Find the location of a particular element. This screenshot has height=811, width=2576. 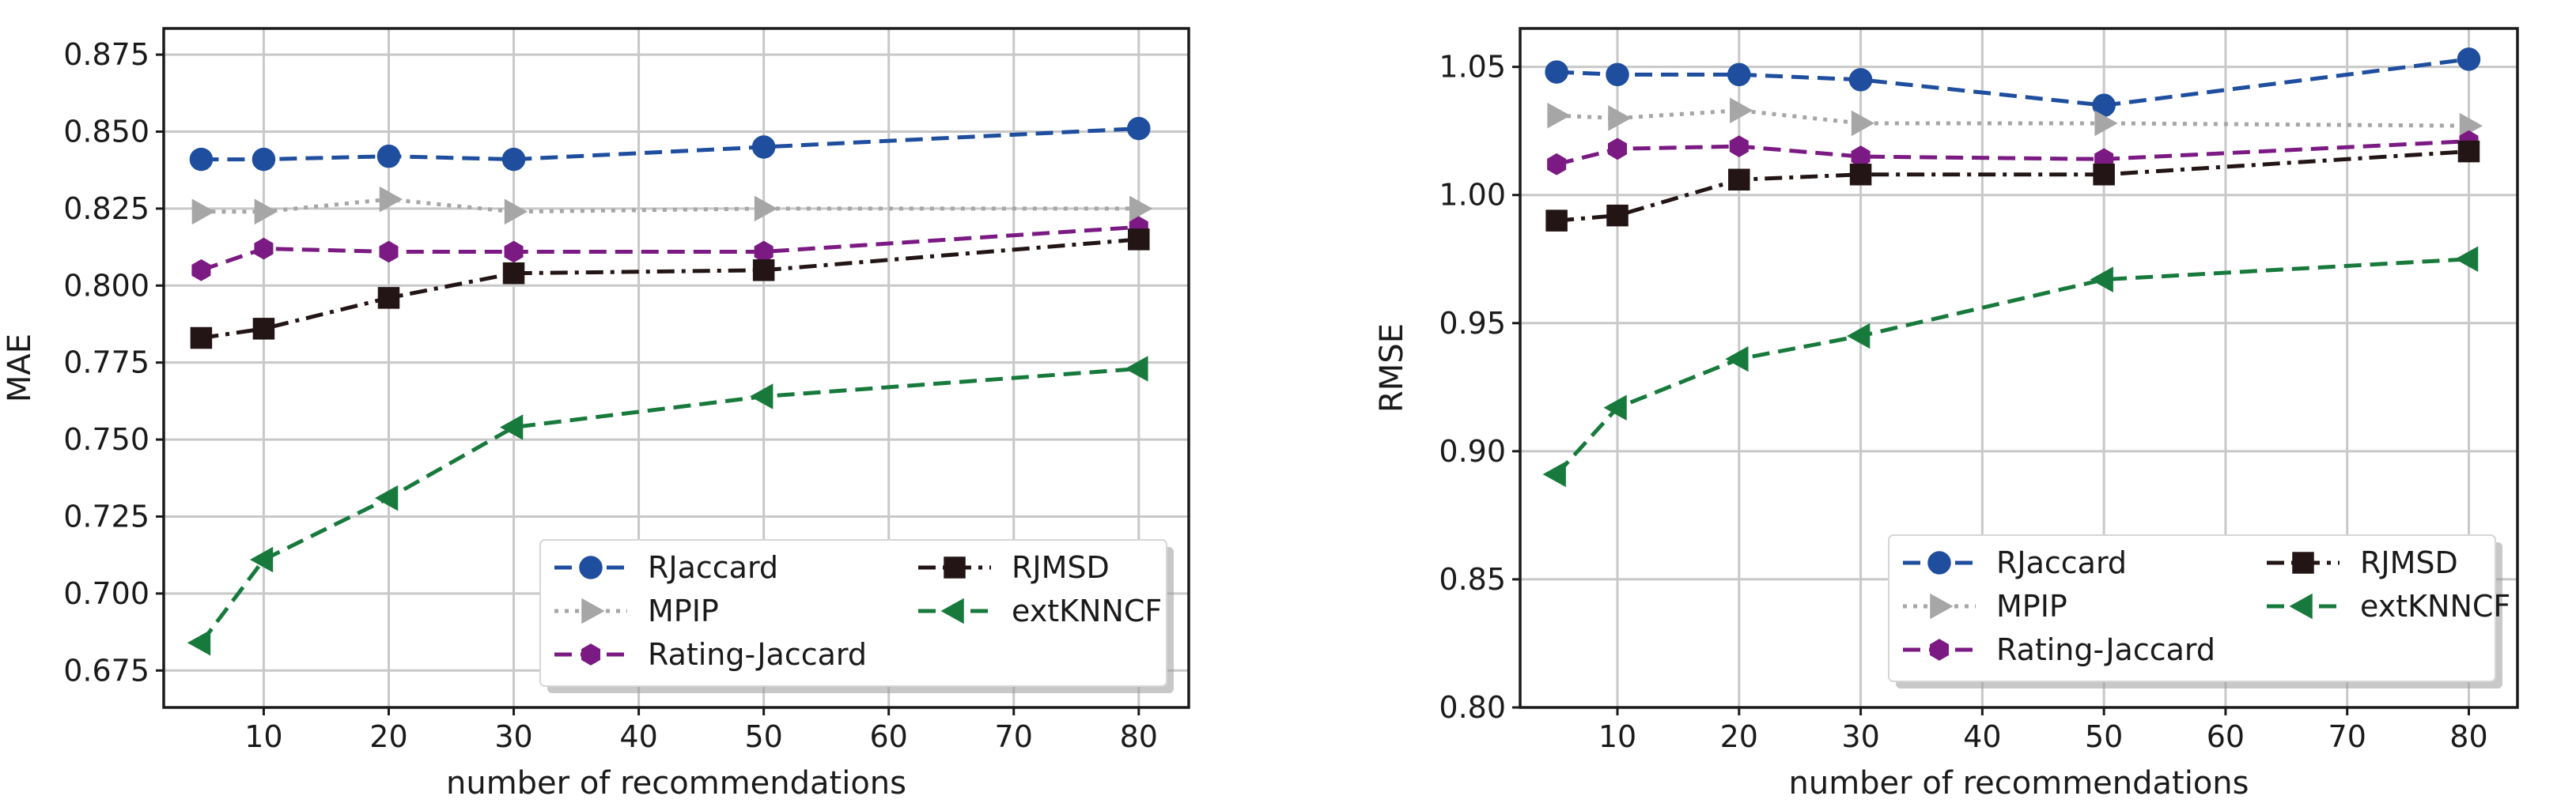

y-axis-label: RMSE is located at coordinates (1392, 368).